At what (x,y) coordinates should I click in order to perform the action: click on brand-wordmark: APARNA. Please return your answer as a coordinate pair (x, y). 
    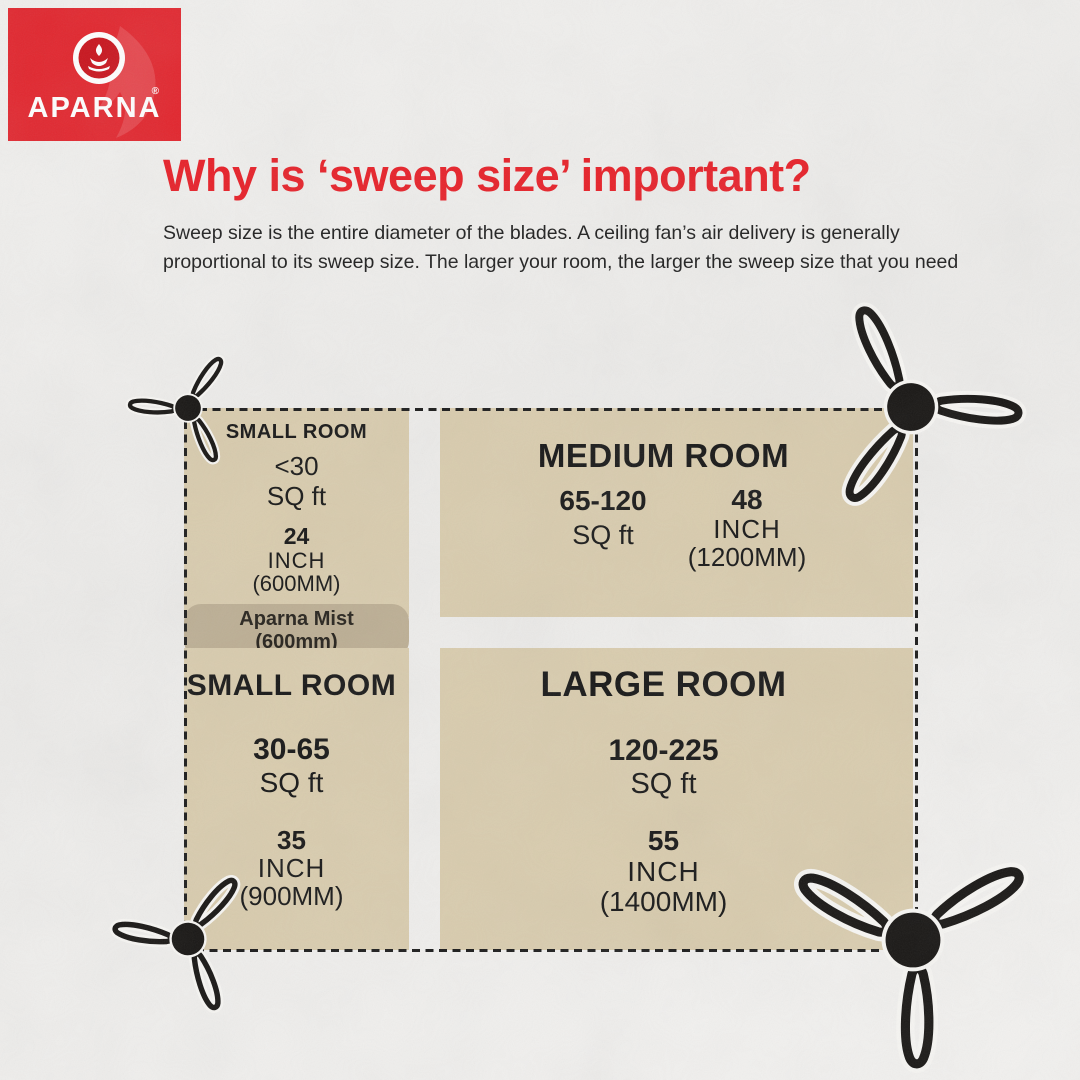
    Looking at the image, I should click on (94, 108).